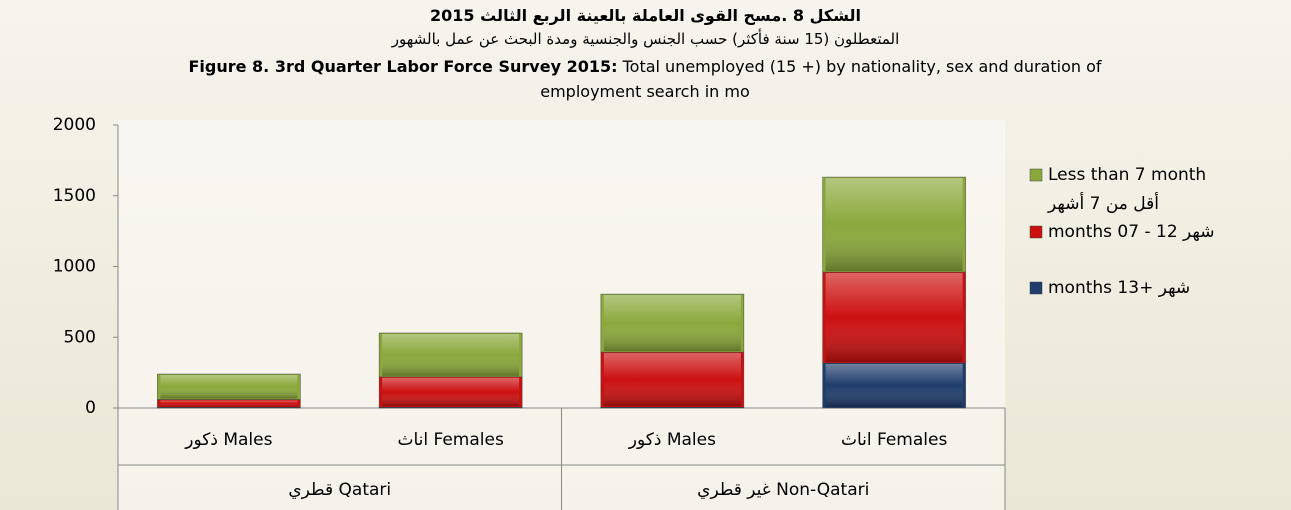  What do you see at coordinates (783, 490) in the screenshot?
I see `group-label: غير قطري Non-Qatari` at bounding box center [783, 490].